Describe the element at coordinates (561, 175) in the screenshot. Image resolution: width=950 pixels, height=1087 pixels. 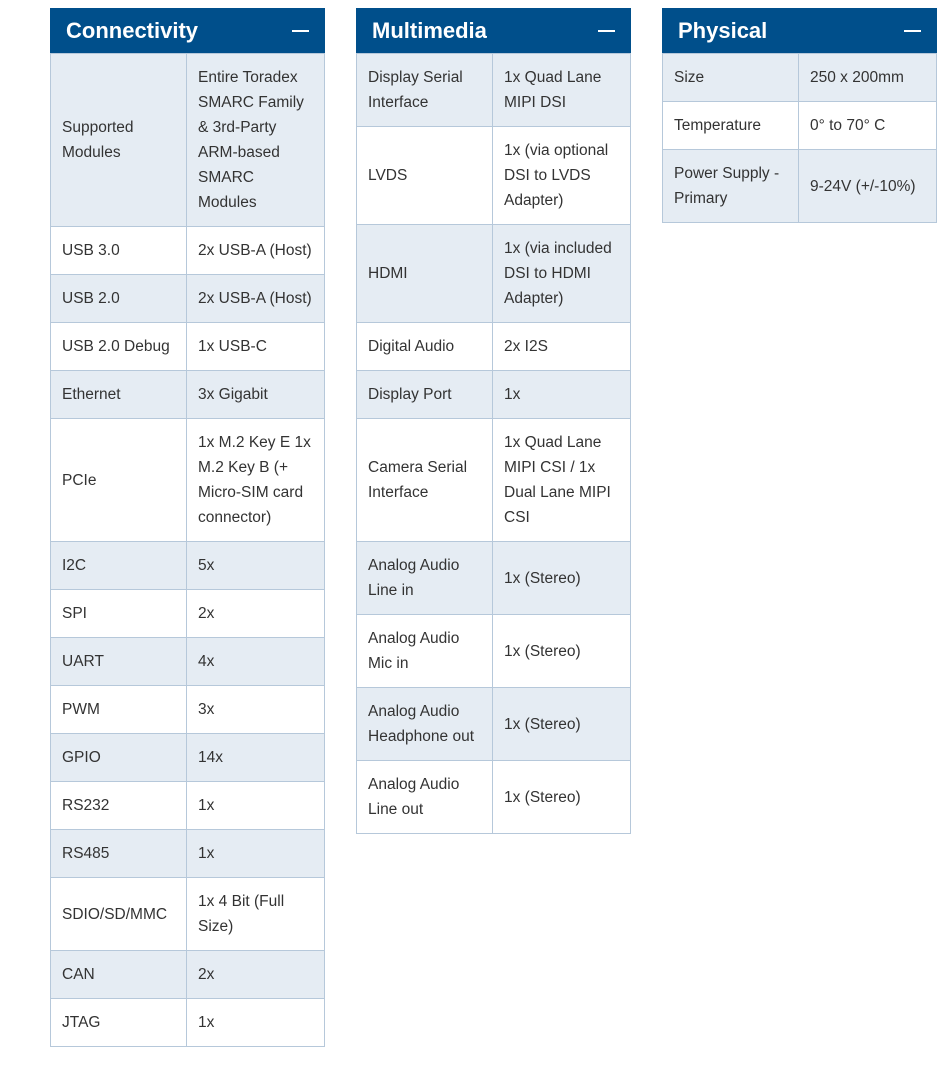
I see `spec-value: 1x (via optional DSI to LVDS Adapter)` at that location.